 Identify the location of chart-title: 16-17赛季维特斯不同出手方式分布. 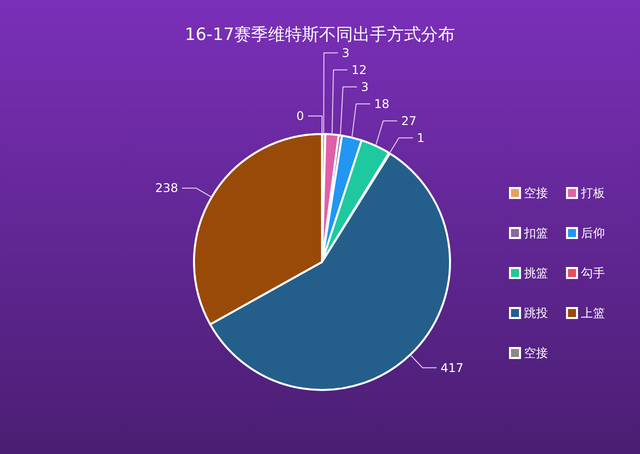
(320, 35).